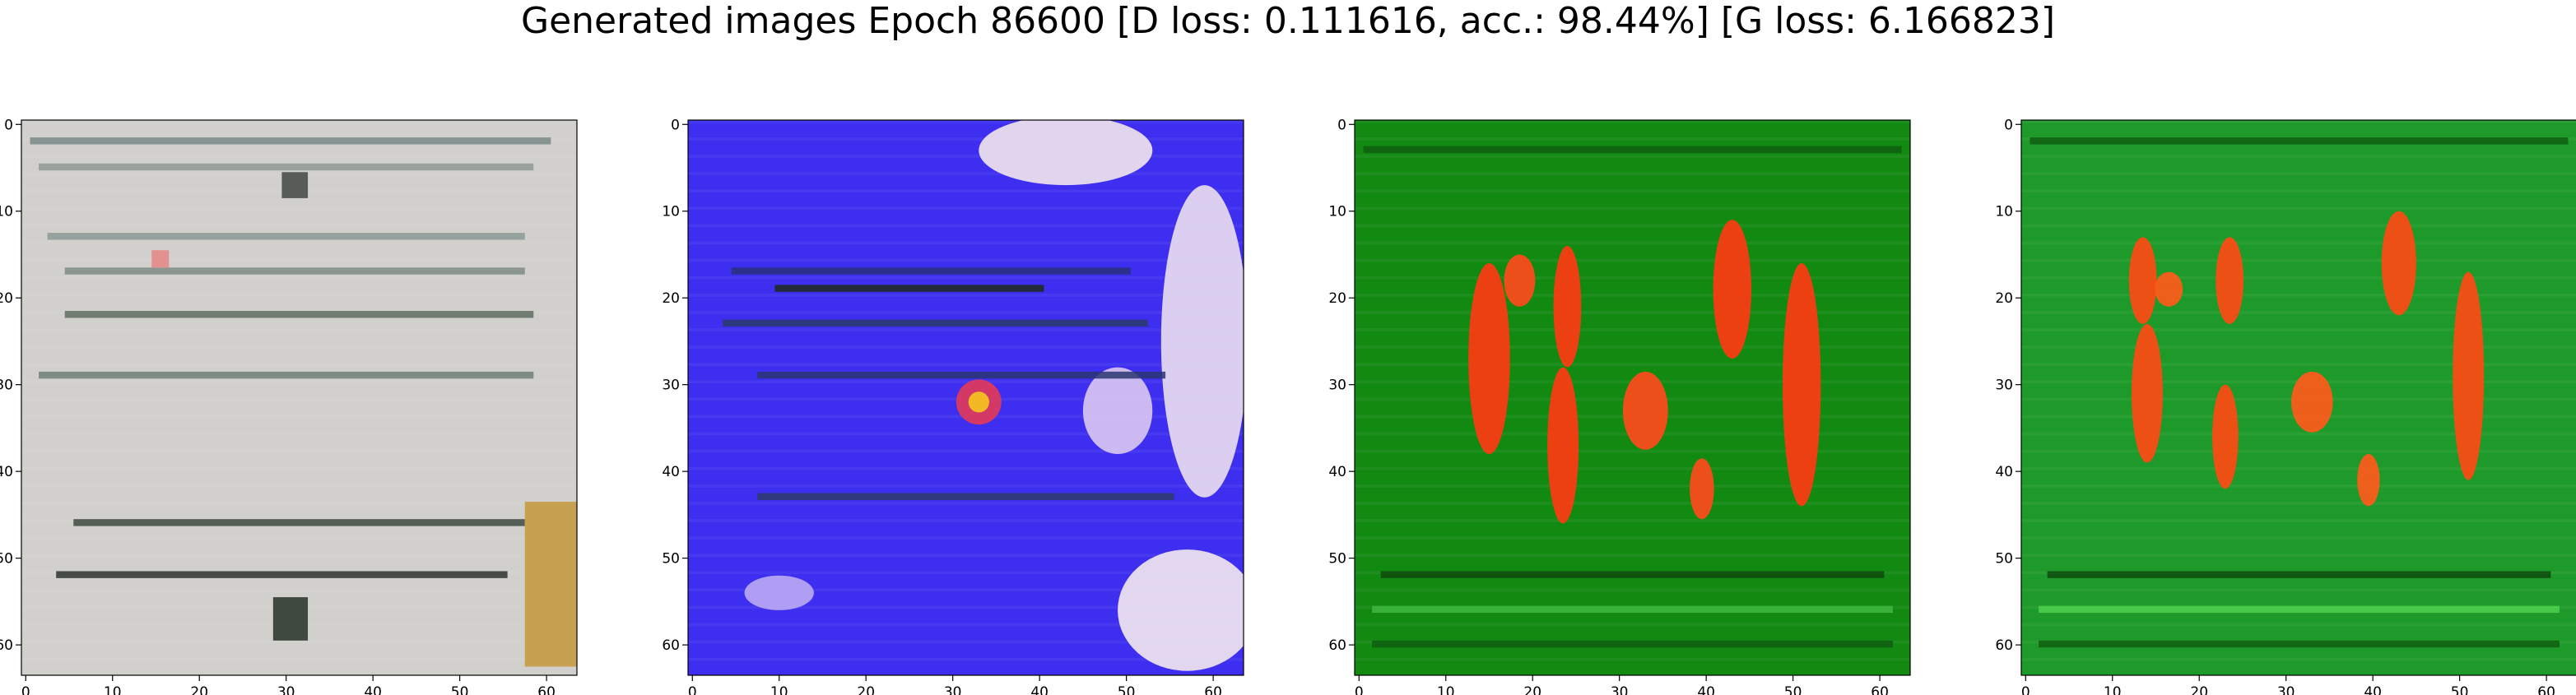 This screenshot has width=2576, height=695. What do you see at coordinates (6, 298) in the screenshot?
I see `y-tick-label: 20` at bounding box center [6, 298].